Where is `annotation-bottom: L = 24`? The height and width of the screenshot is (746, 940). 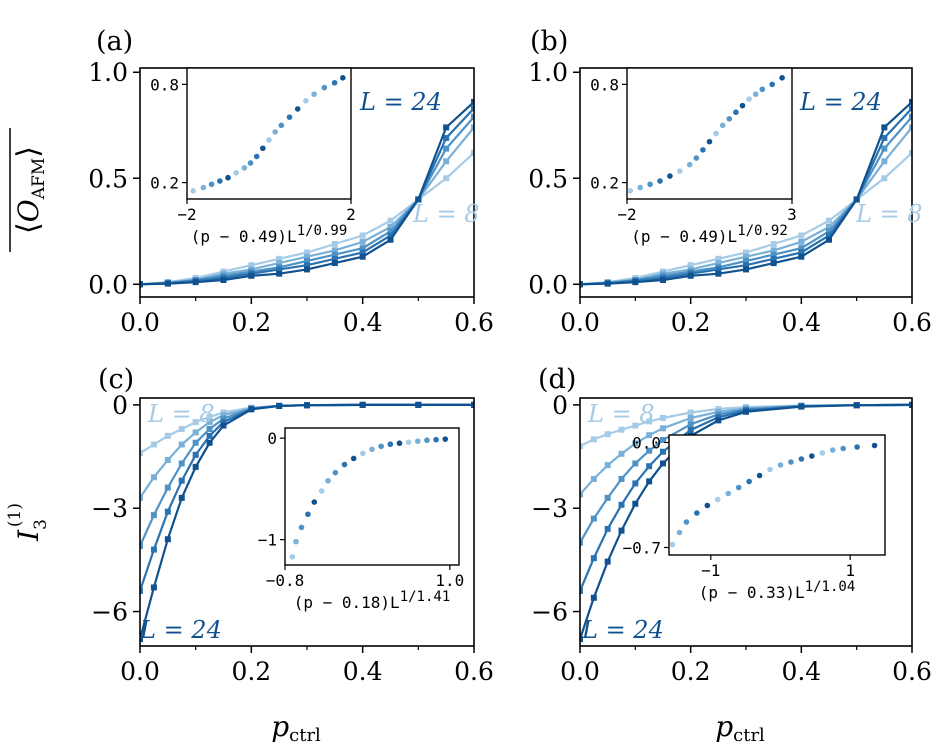
annotation-bottom: L = 24 is located at coordinates (180, 630).